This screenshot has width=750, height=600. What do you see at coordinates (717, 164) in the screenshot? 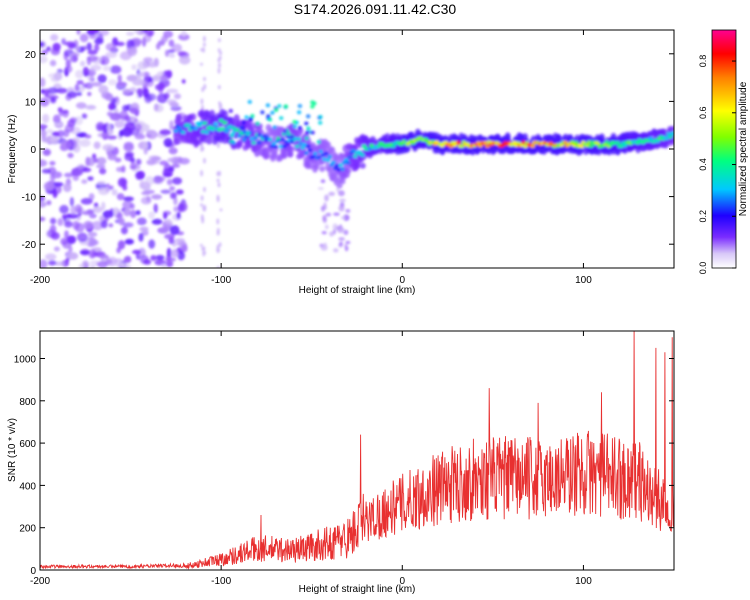
I see `colorbar-ticks: 0.0 0.2 0.4 0.6 0.8` at bounding box center [717, 164].